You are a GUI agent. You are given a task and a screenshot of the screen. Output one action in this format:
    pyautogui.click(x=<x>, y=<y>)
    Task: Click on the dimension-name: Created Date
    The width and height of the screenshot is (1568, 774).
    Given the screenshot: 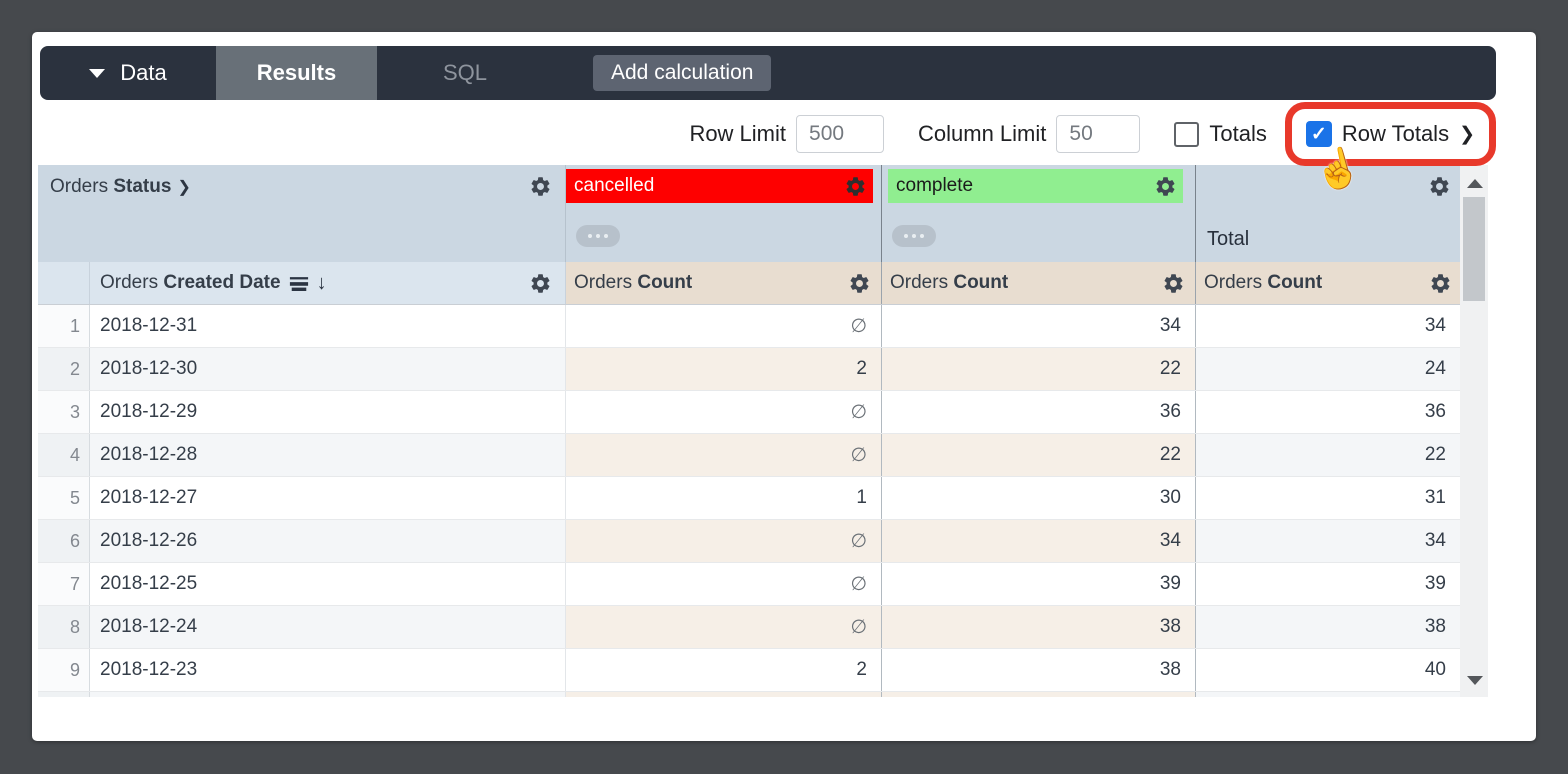 What is the action you would take?
    pyautogui.click(x=222, y=282)
    